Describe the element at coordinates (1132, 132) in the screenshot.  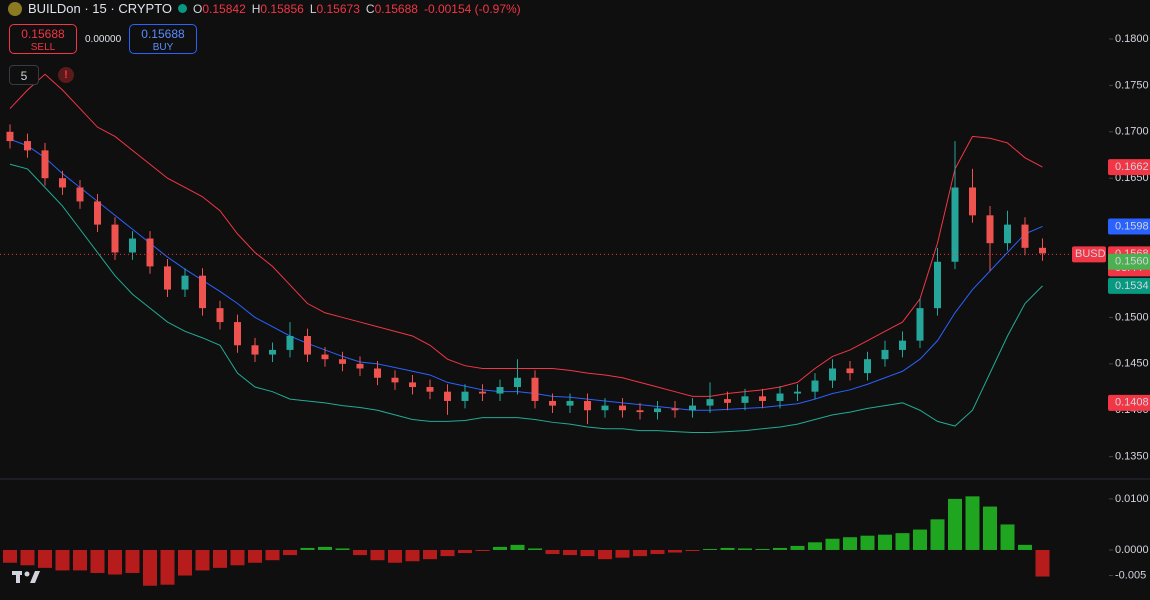
I see `y-tick-label: 0.1700` at that location.